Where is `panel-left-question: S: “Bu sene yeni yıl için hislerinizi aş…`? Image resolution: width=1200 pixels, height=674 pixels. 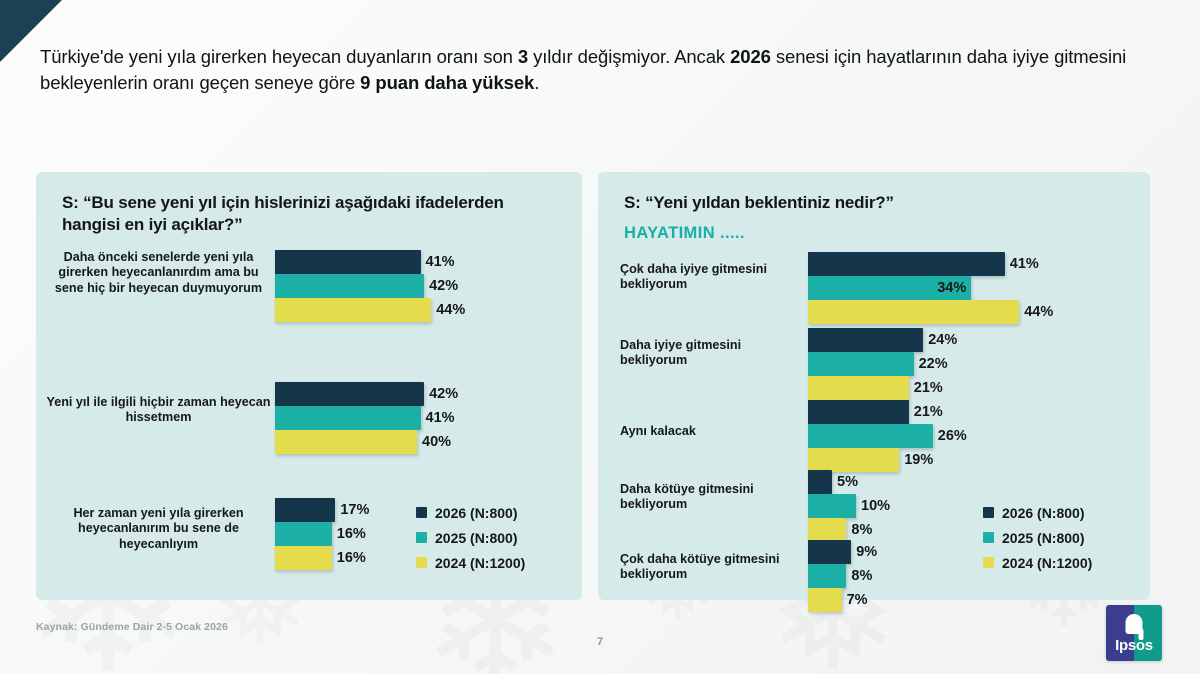
panel-left-question: S: “Bu sene yeni yıl için hislerinizi aş… is located at coordinates (283, 214).